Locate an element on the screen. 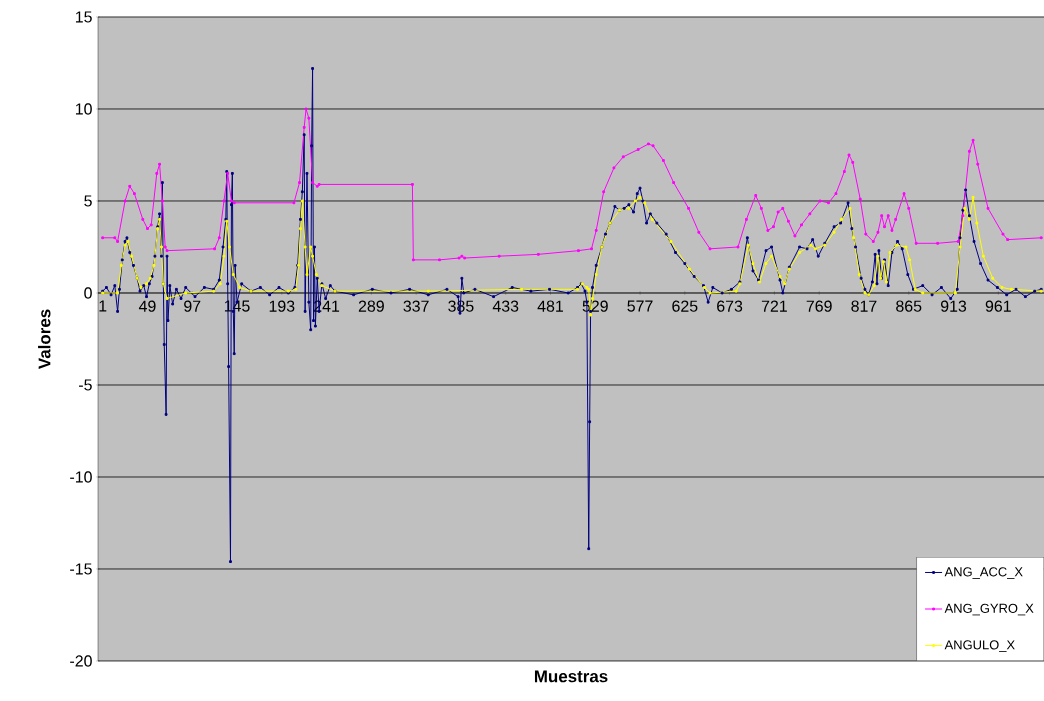 The image size is (1044, 701). legend-label: ANG_GYRO_X is located at coordinates (989, 609).